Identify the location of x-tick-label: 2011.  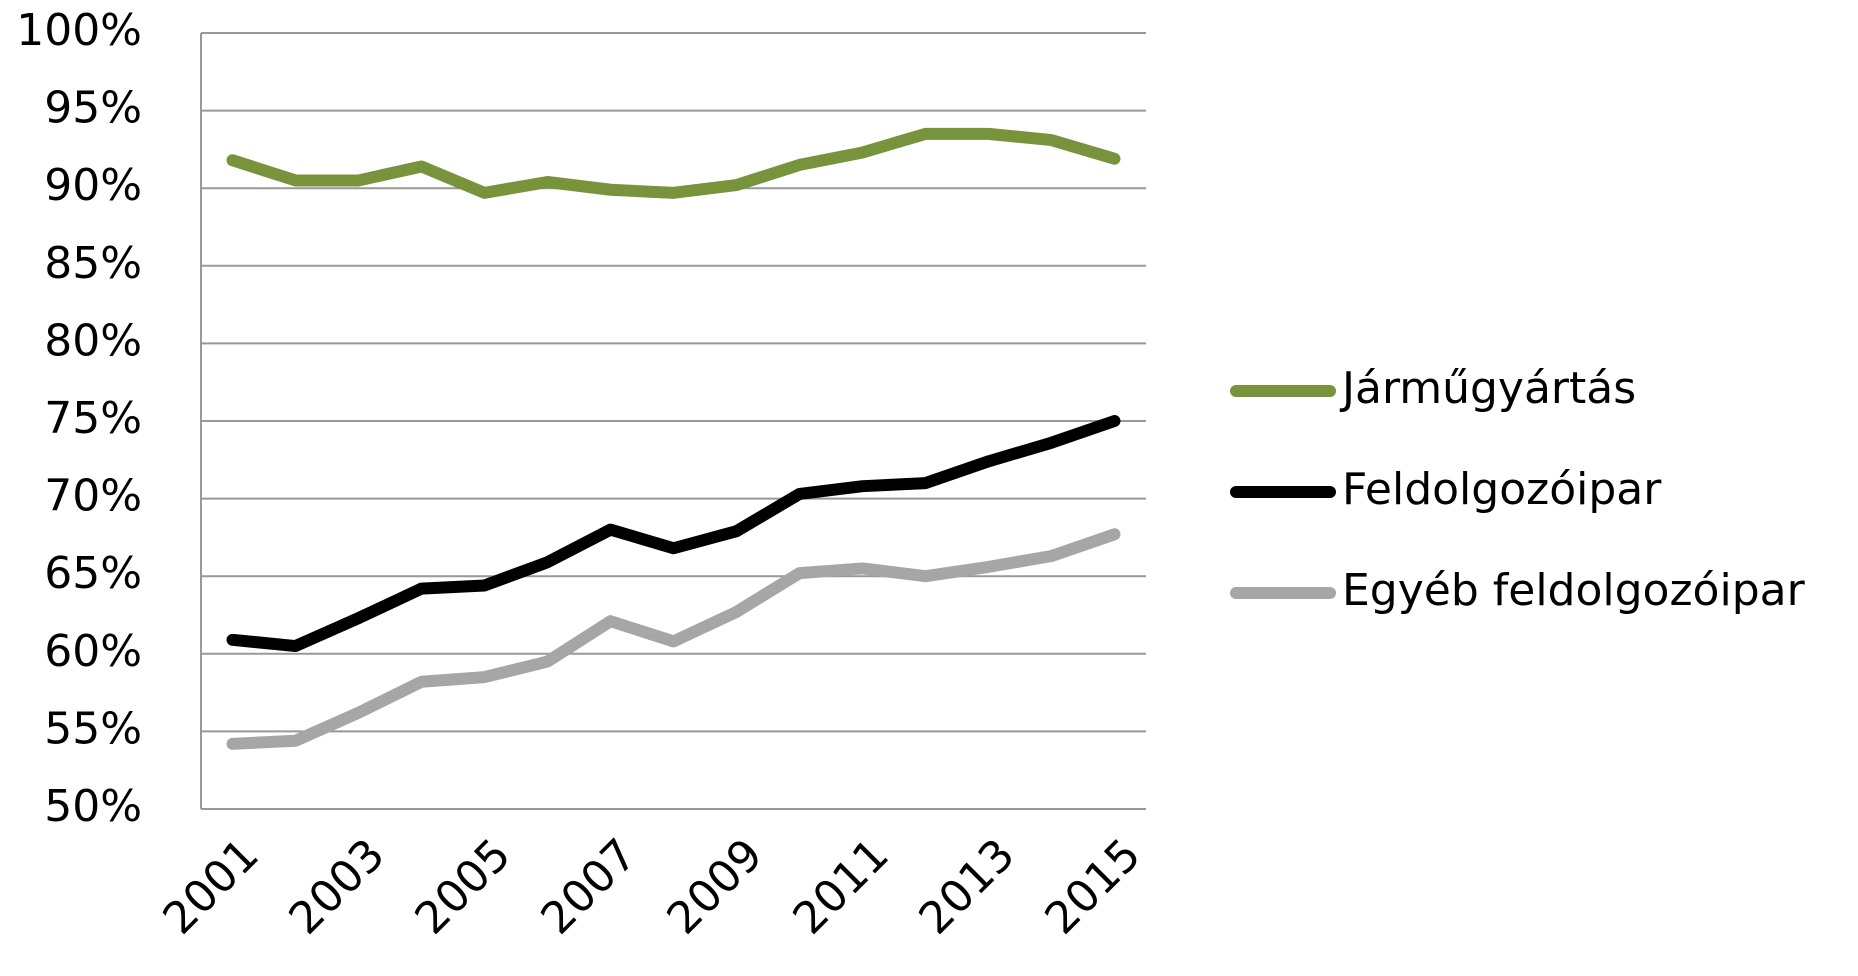
(841, 886).